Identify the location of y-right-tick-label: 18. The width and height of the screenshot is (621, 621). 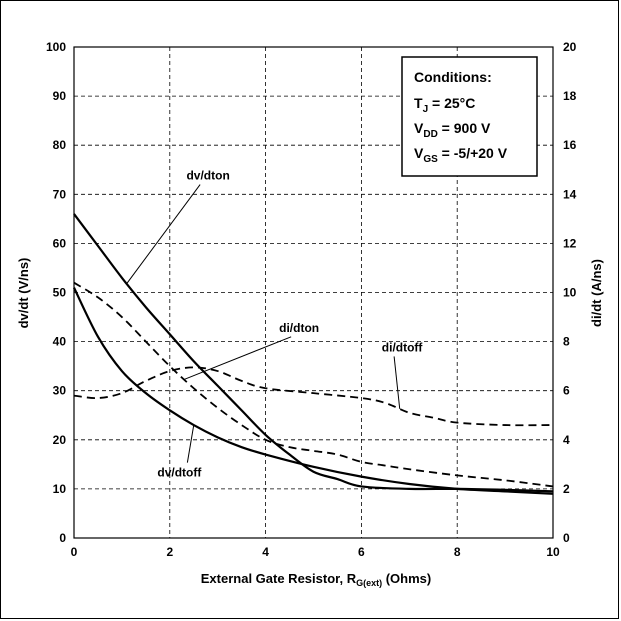
(570, 96).